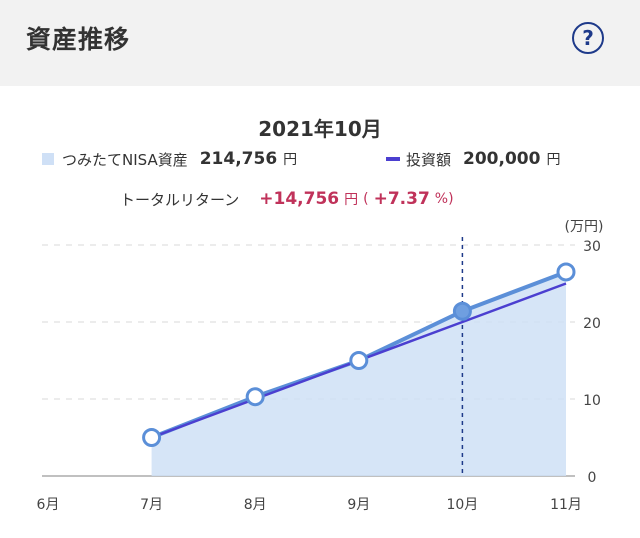 This screenshot has width=640, height=538. I want to click on invest-unit: 円, so click(553, 160).